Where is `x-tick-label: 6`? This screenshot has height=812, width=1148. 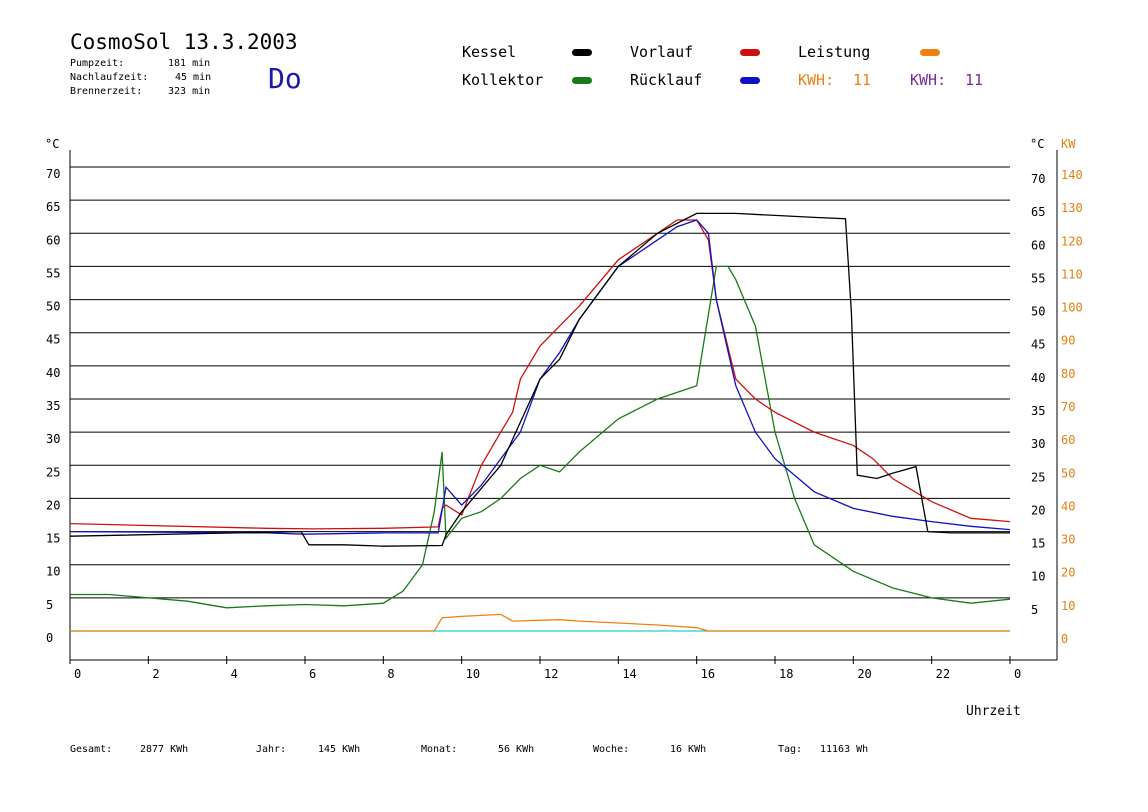 x-tick-label: 6 is located at coordinates (312, 674).